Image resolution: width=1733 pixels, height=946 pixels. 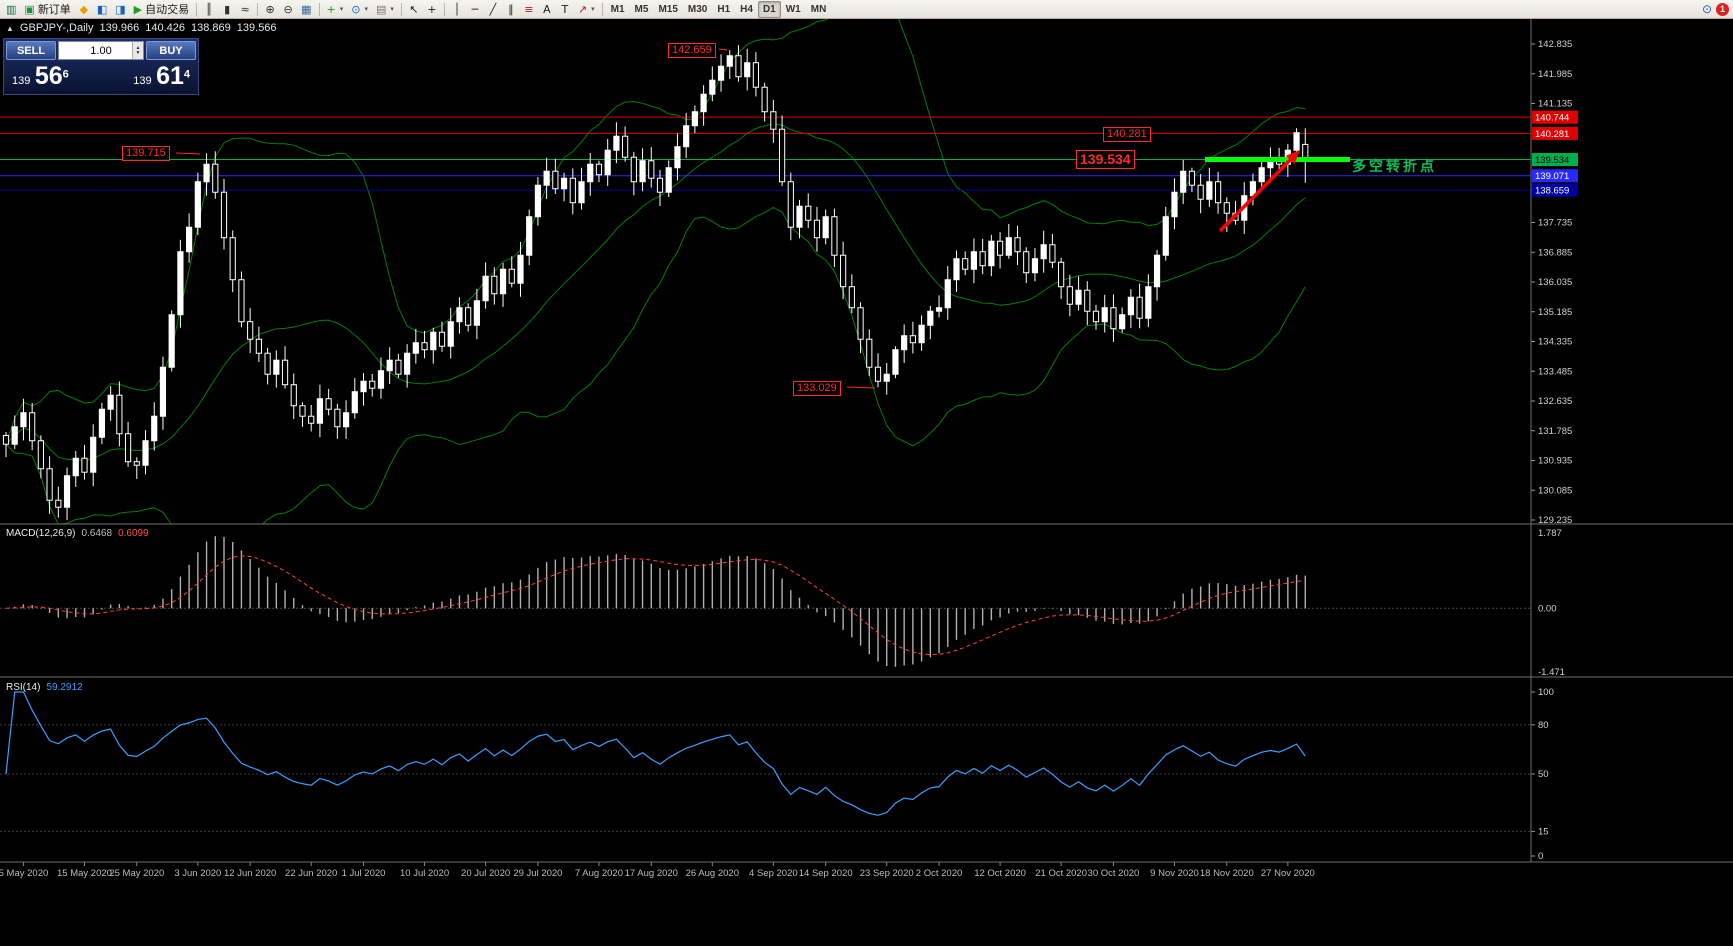 I want to click on line-chart-button: ≈, so click(x=245, y=9).